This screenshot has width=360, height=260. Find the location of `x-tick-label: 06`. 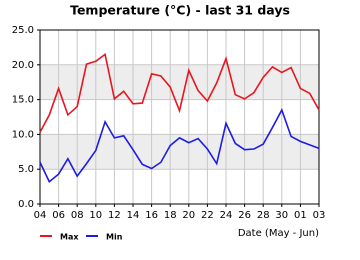

x-tick-label: 06 is located at coordinates (58, 215).